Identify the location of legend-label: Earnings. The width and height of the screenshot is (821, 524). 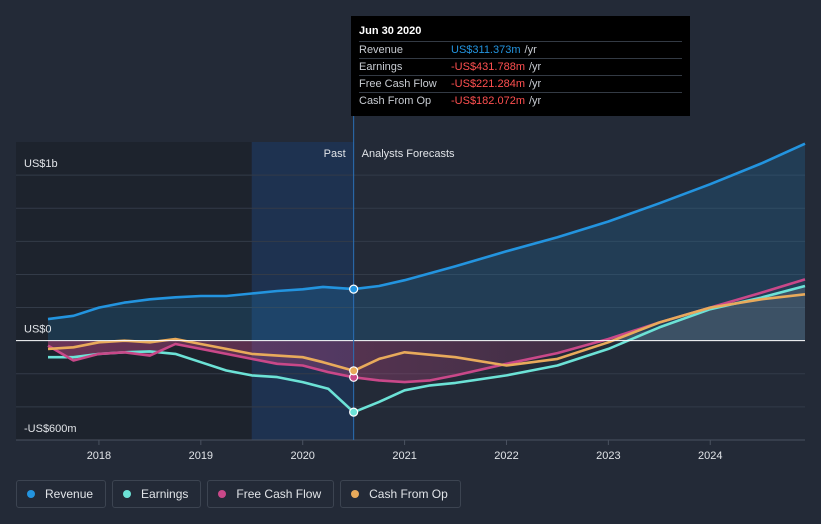
(165, 494).